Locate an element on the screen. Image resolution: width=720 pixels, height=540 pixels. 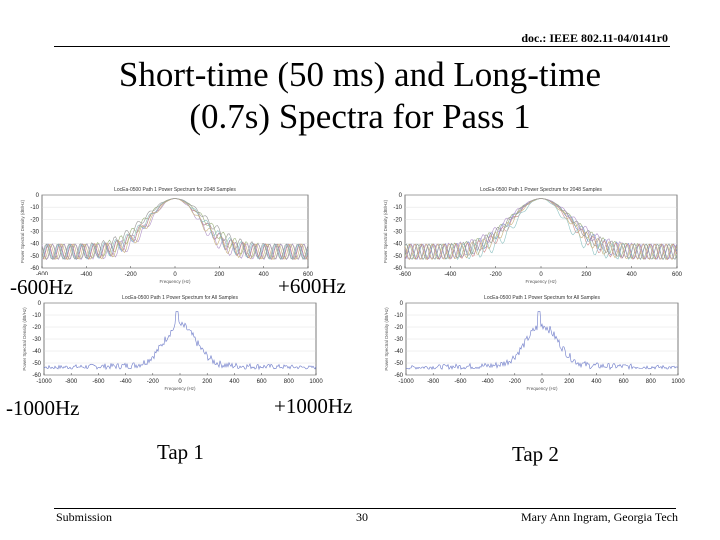
label-tap-1: Tap 1 is located at coordinates (180, 452).